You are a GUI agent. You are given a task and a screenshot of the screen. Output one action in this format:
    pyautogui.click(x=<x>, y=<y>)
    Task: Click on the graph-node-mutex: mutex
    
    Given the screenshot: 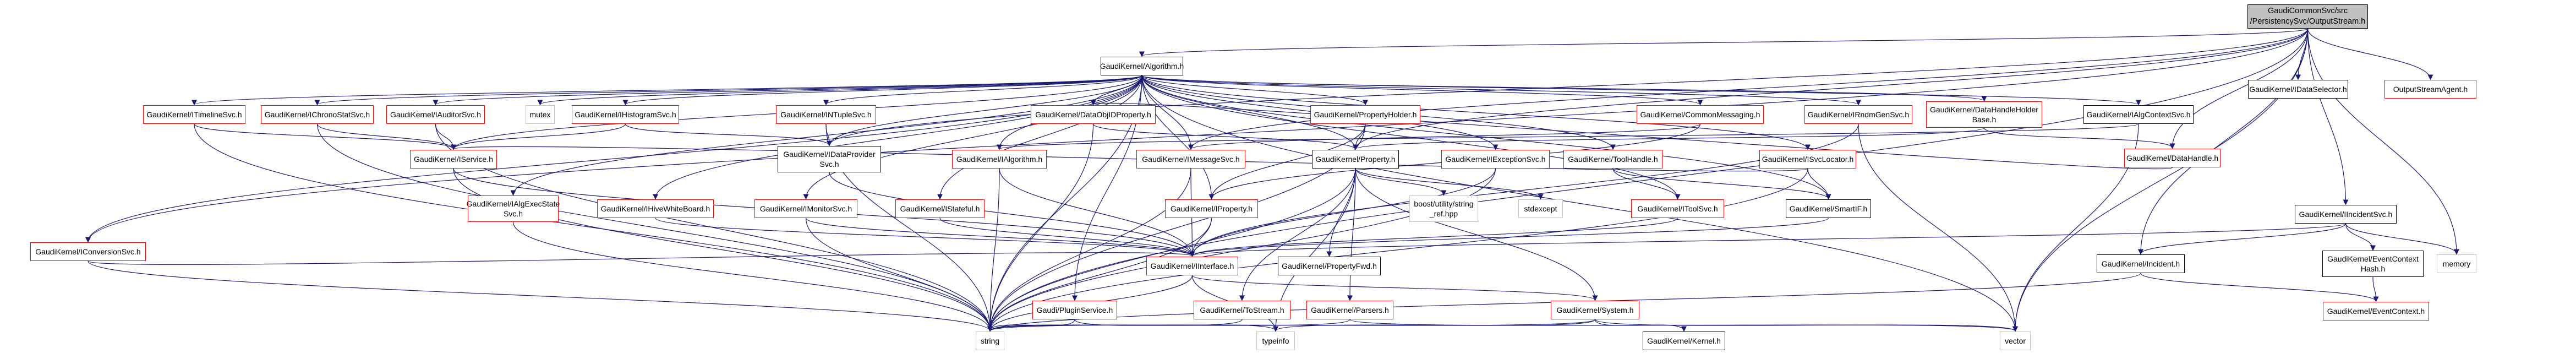 What is the action you would take?
    pyautogui.click(x=540, y=114)
    